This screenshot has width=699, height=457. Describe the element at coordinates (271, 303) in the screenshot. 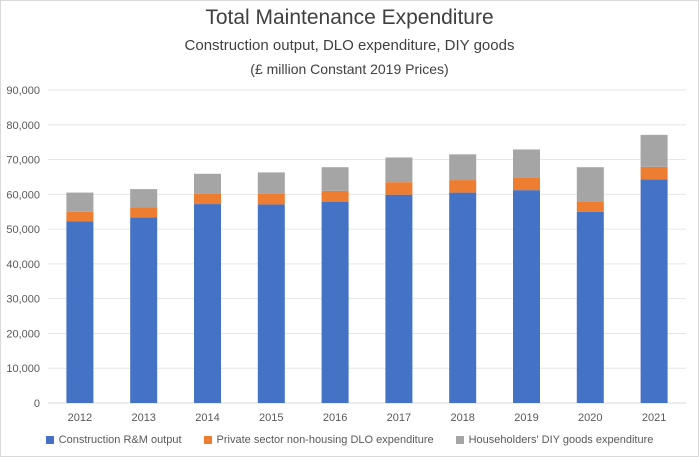

I see `bar-segment-1-2015` at that location.